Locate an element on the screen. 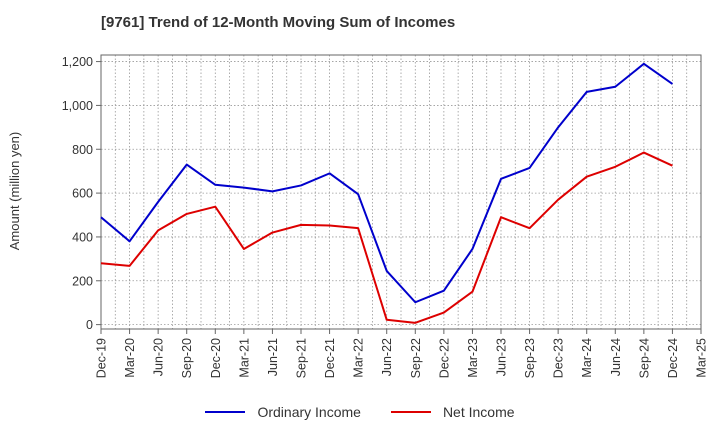 The image size is (720, 440). x-tick-label: Mar-21 is located at coordinates (244, 358).